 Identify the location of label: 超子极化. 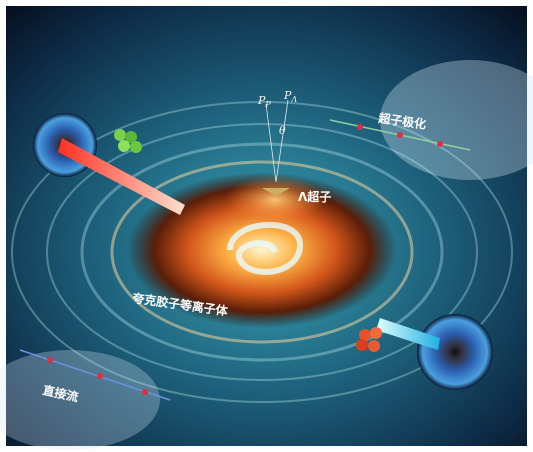
(402, 121).